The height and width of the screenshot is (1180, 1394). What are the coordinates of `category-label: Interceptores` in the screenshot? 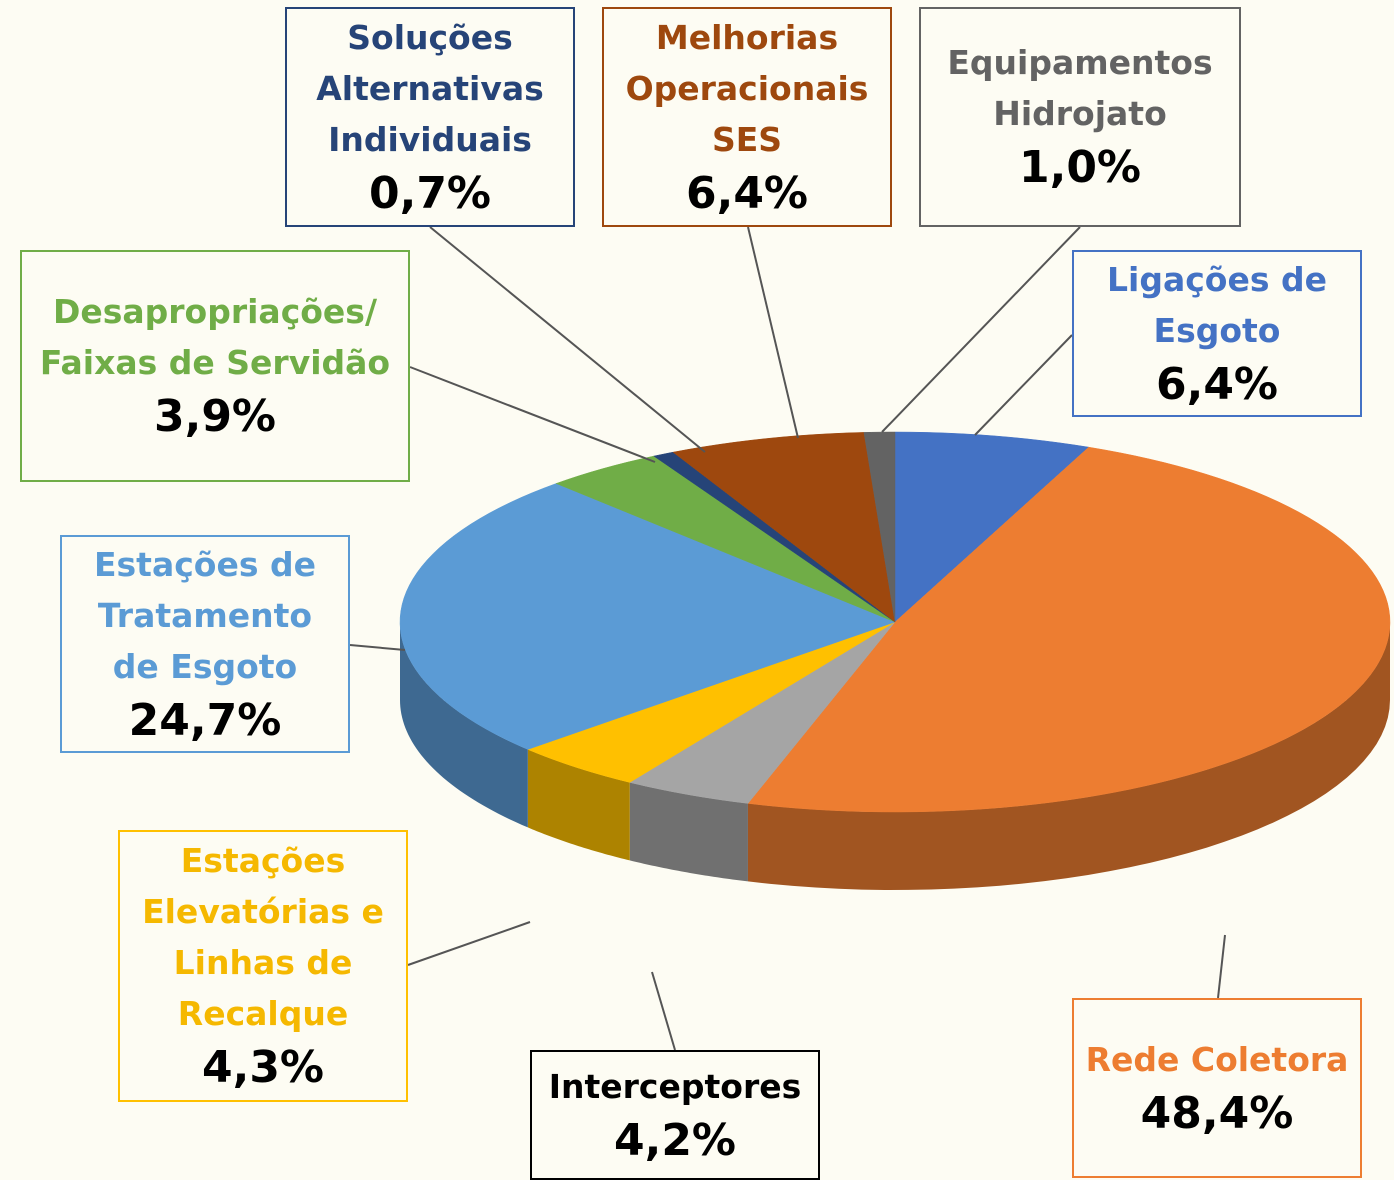 It's located at (675, 1086).